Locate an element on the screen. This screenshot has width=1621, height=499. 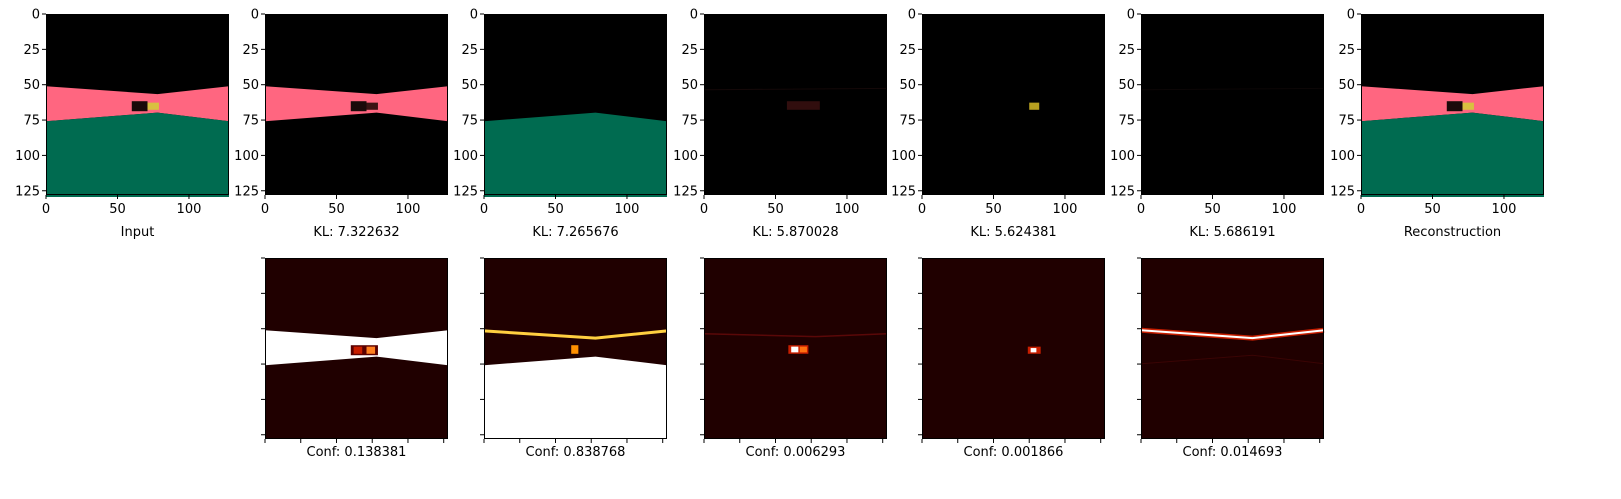
car-mask-warm is located at coordinates (803, 349).